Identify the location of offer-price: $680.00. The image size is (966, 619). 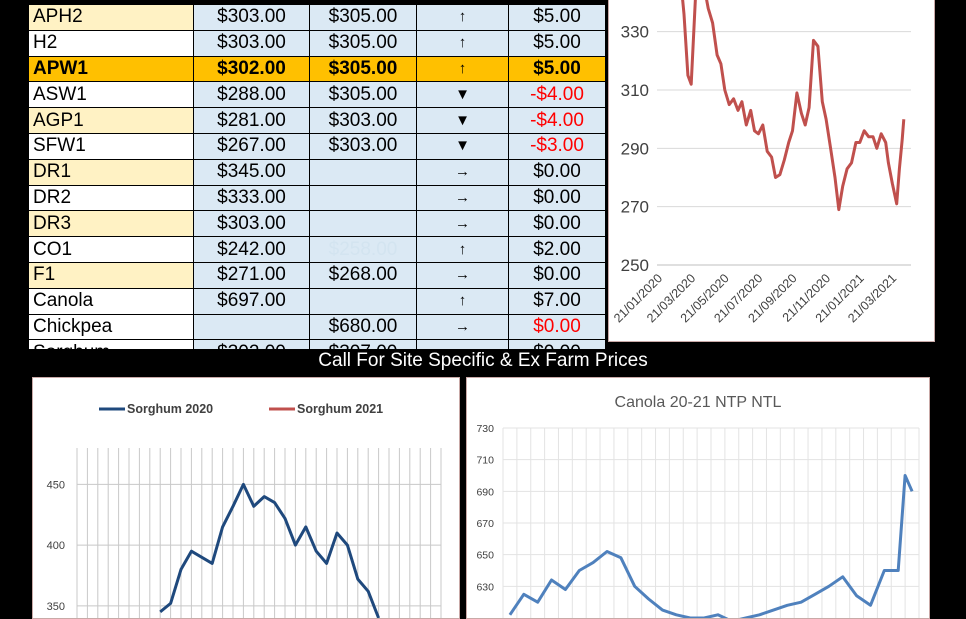
(363, 327).